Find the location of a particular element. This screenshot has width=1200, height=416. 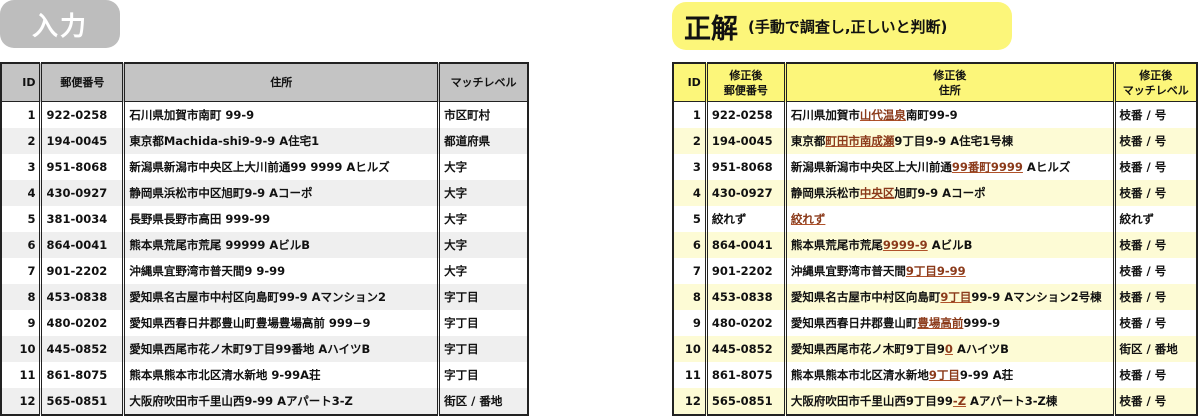

table-row: 4 430-0927 静岡県浜松市中央区旭町9-9 Aコーポ 枝番 / 号 is located at coordinates (935, 193).